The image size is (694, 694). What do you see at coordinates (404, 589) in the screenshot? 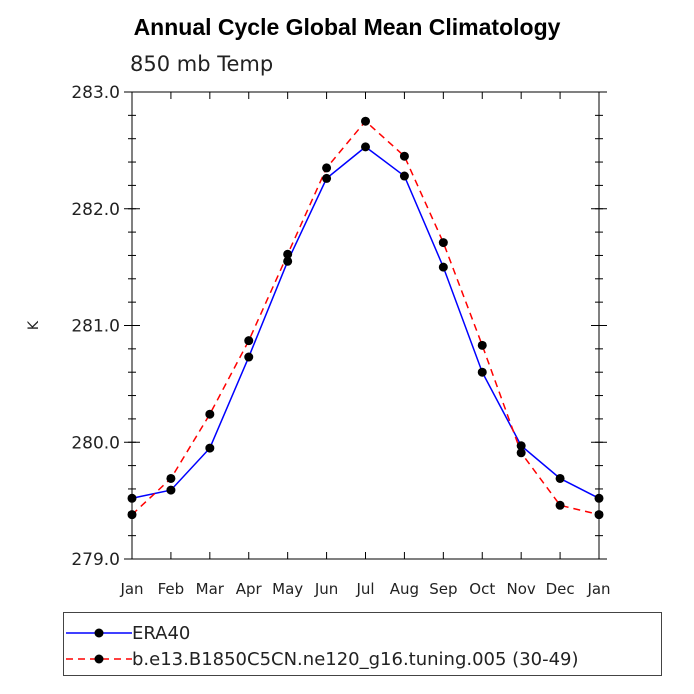
I see `x-tick-label: Aug` at bounding box center [404, 589].